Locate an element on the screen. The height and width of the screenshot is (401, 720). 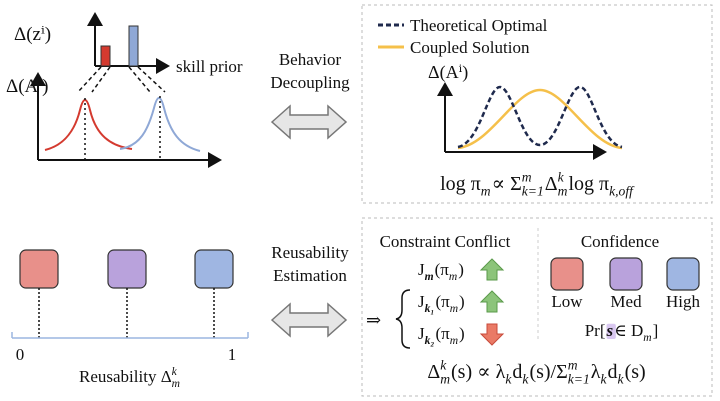
math-text: Pr[ is located at coordinates (595, 330).